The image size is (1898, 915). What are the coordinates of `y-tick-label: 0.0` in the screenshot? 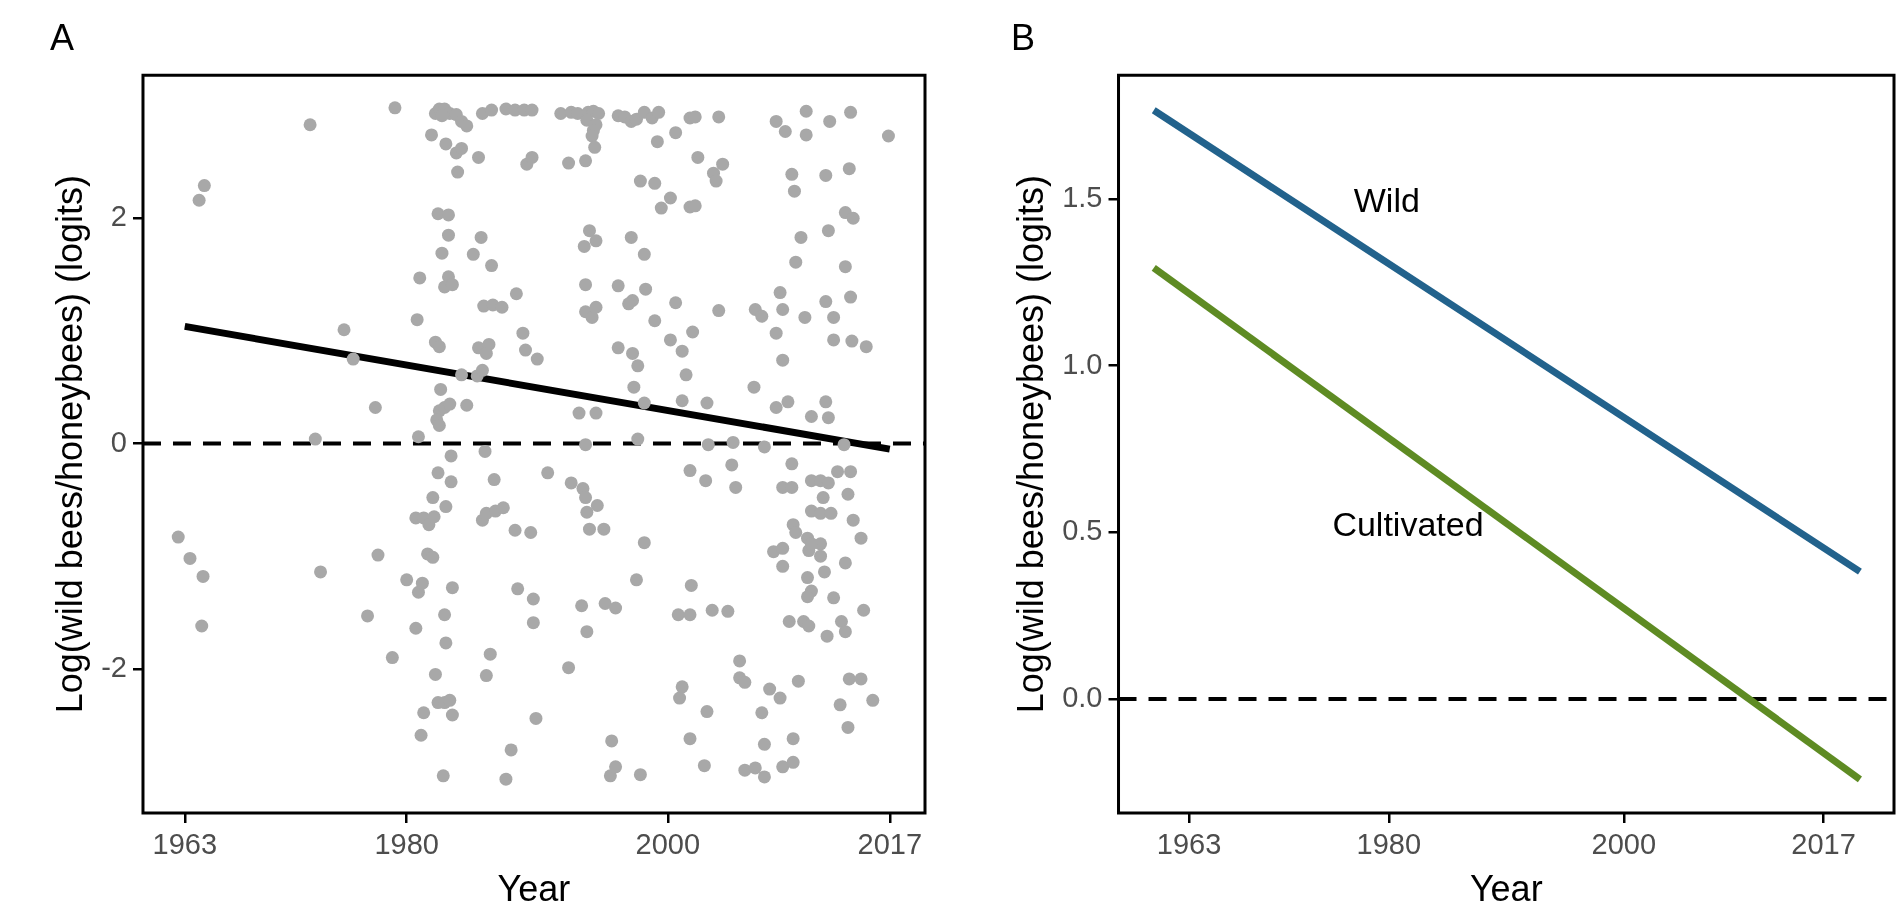 It's located at (1082, 696).